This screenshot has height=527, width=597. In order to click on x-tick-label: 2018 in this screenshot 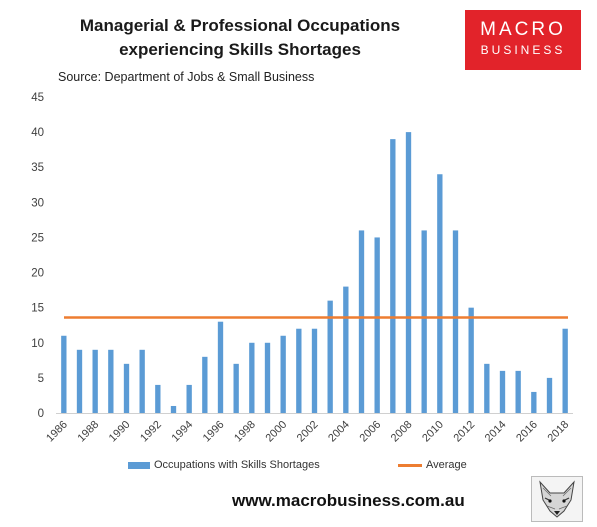, I will do `click(558, 432)`.